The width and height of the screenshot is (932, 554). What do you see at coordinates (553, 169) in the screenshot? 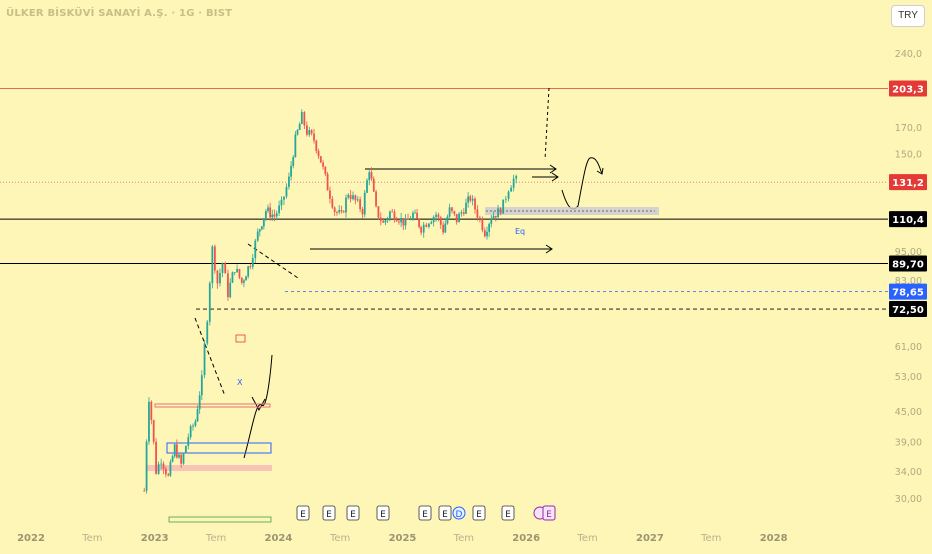
I see `resistance-arrow-head` at bounding box center [553, 169].